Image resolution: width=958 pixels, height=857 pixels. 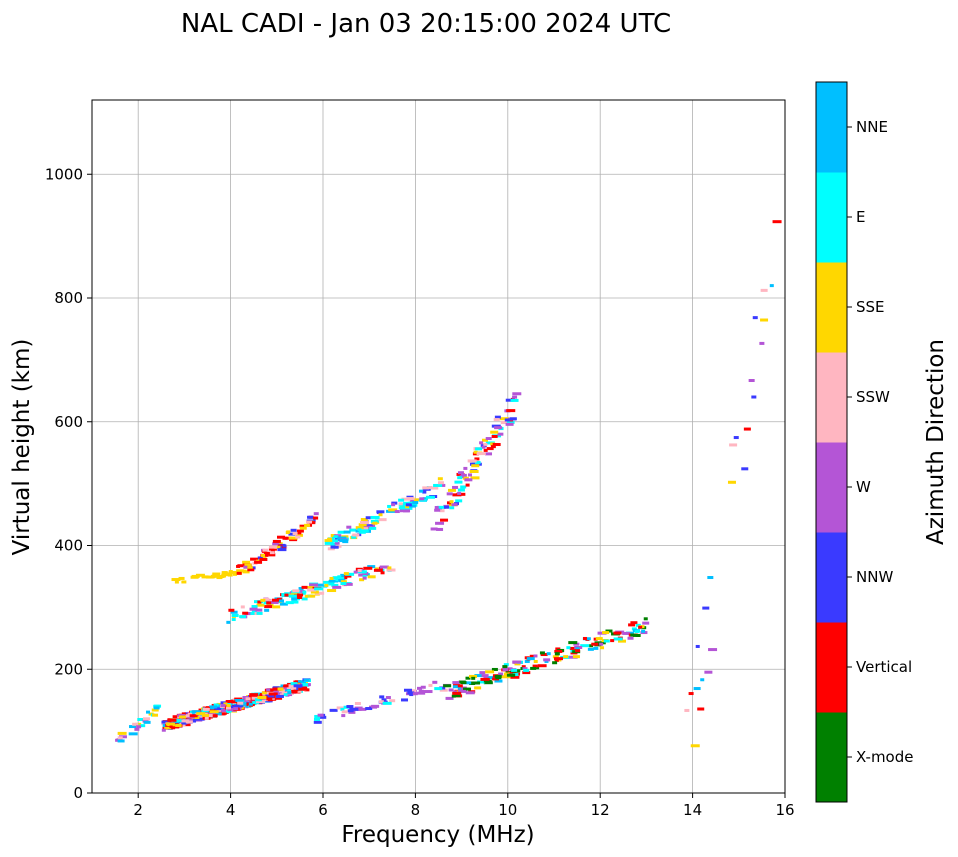 I want to click on y-tick-label: 1000, so click(x=64, y=174).